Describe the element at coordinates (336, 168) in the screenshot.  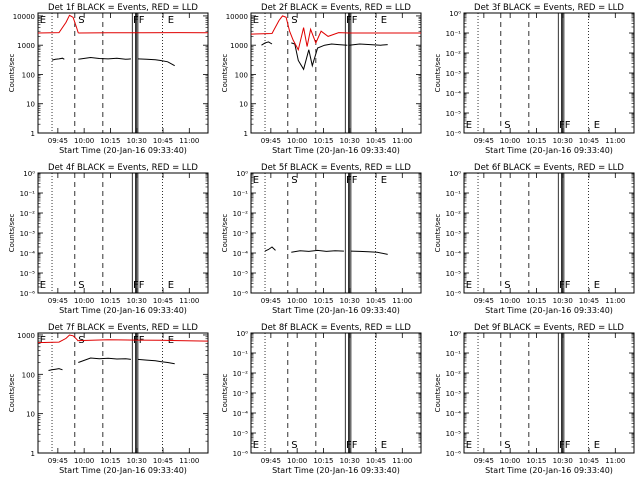
I see `panel-title-5: Det 5f BLACK = Events, RED = LLD` at that location.